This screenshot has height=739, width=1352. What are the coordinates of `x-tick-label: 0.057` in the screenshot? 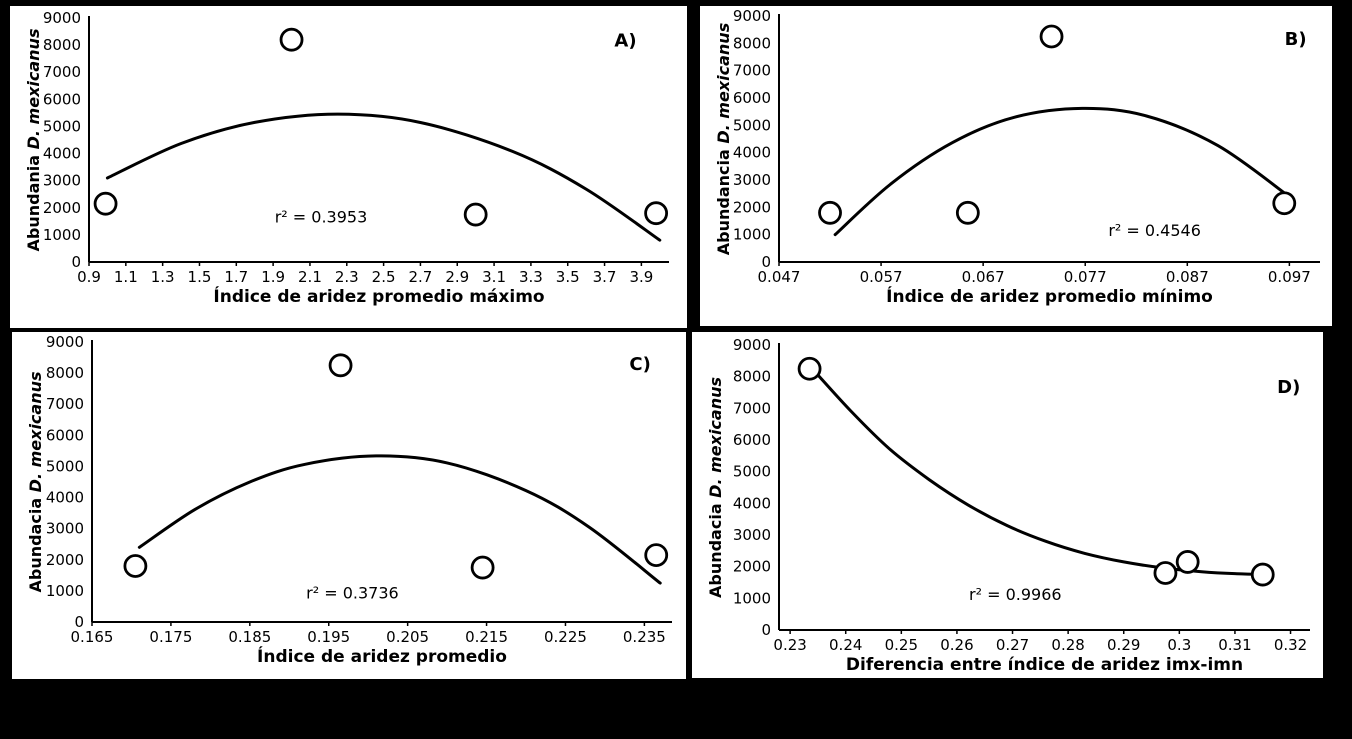 It's located at (881, 277).